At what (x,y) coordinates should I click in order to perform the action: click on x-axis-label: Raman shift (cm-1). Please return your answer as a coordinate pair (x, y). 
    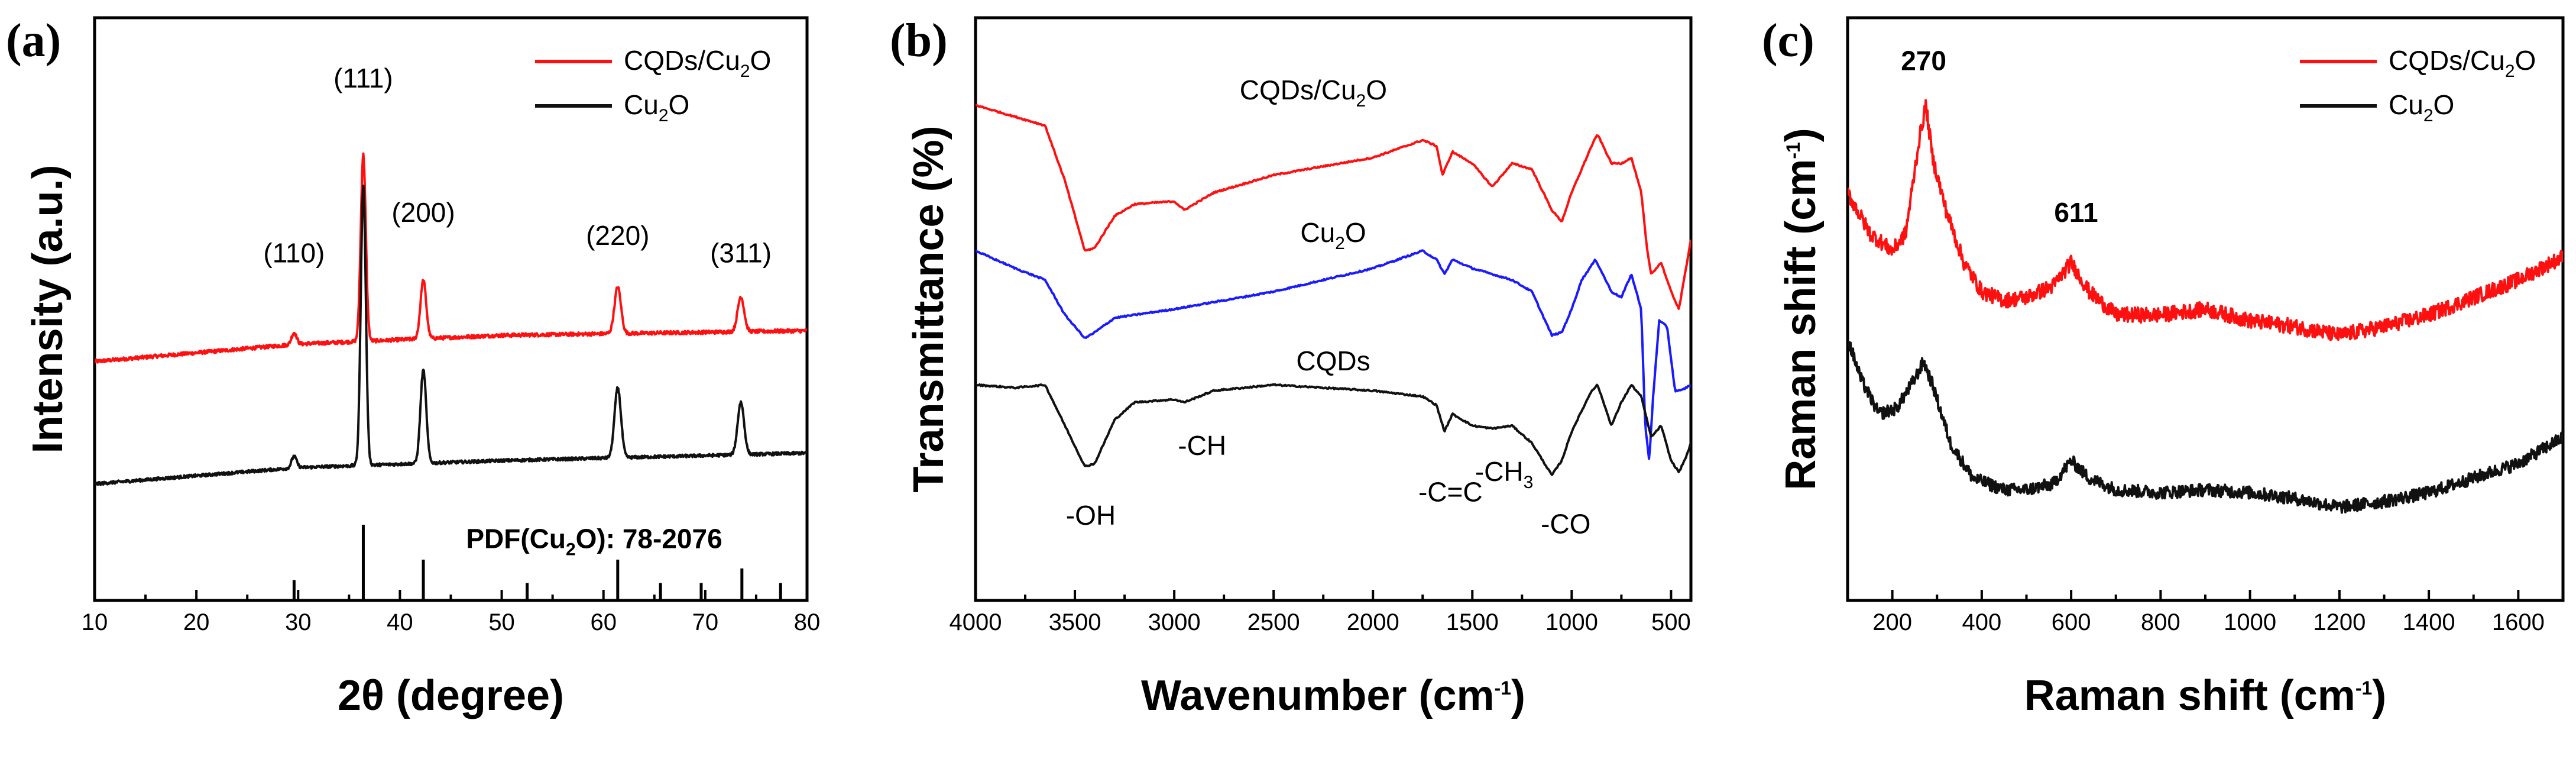
    Looking at the image, I should click on (2205, 695).